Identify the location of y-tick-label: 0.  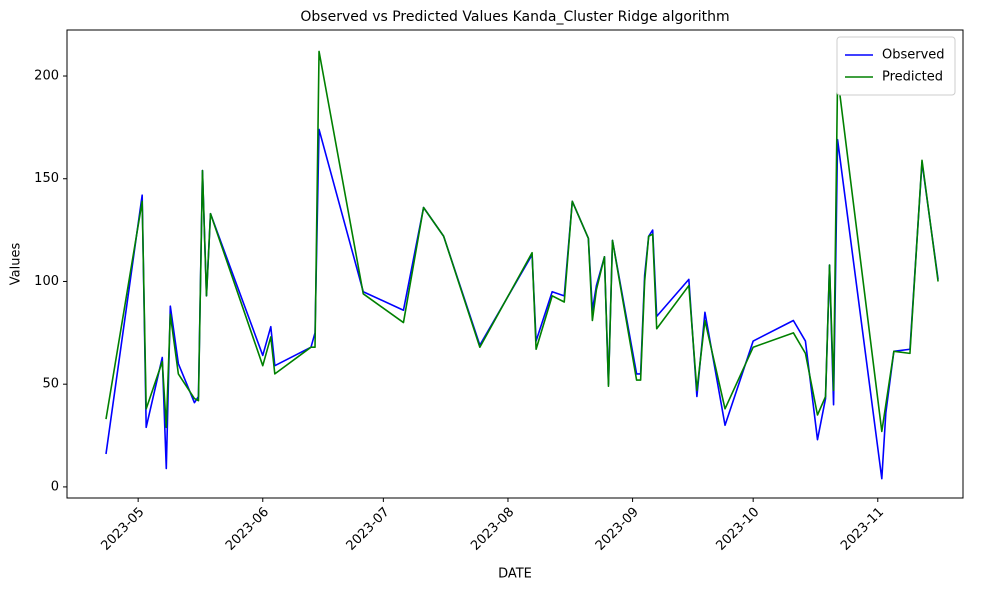
(55, 486).